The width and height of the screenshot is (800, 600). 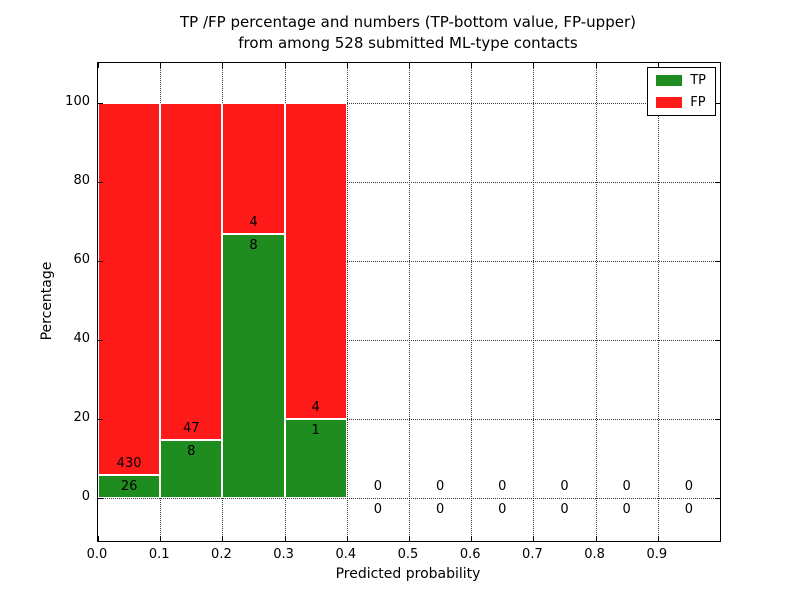 I want to click on legend: TP FP, so click(x=681, y=91).